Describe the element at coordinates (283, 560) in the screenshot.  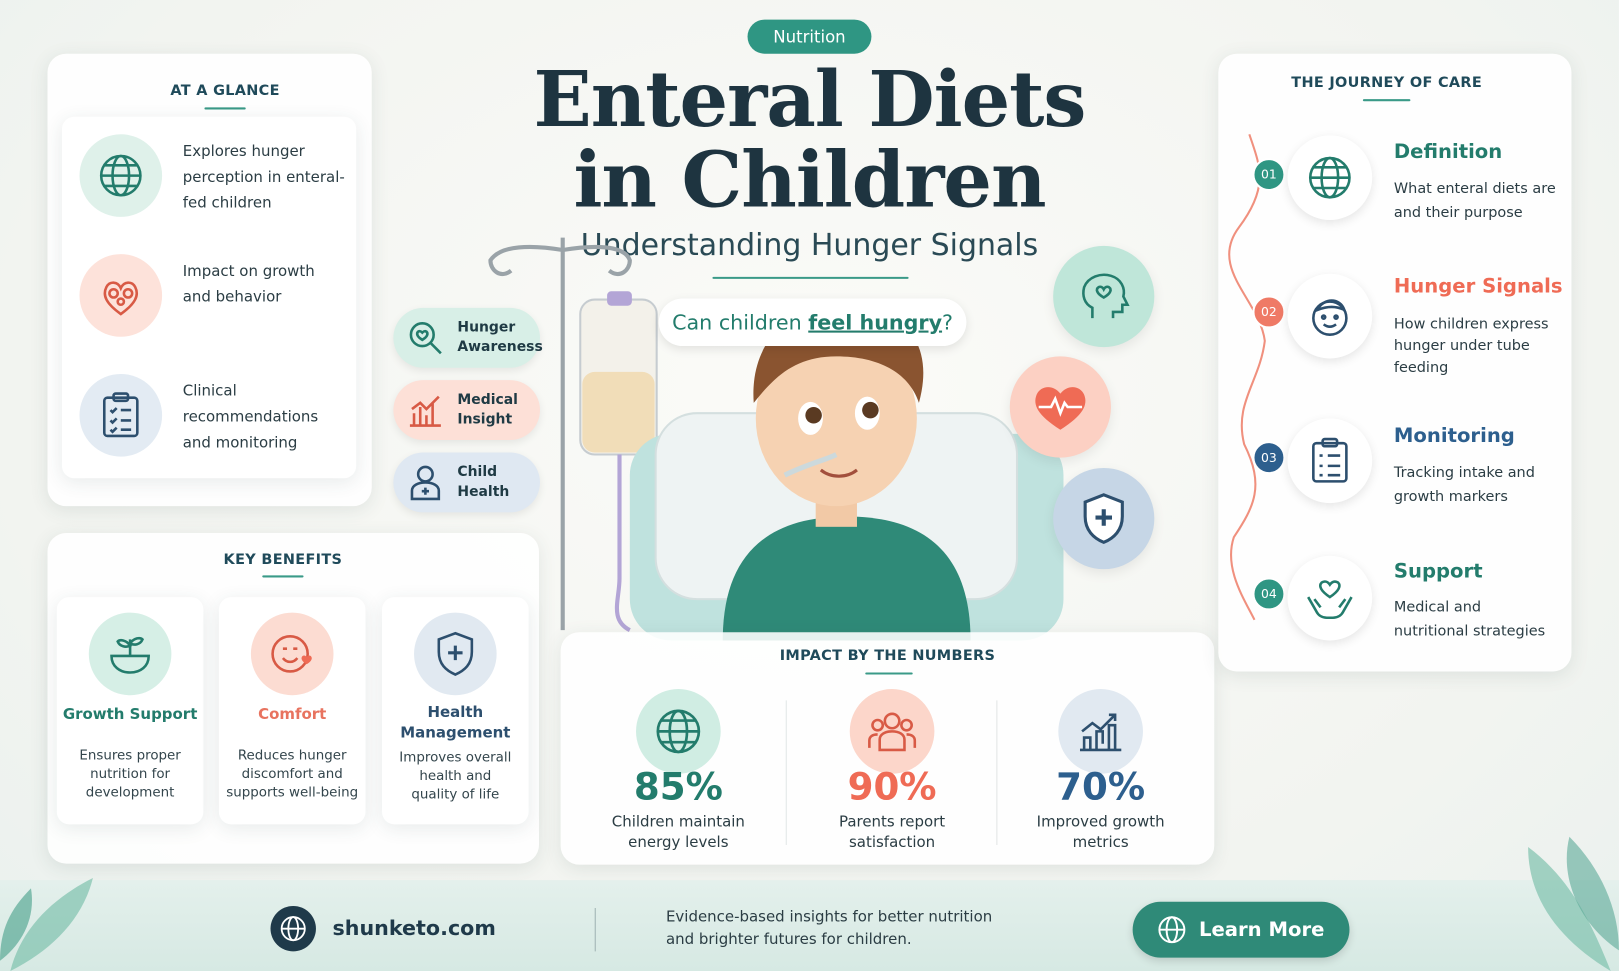
I see `section-heading: KEY BENEFITS` at that location.